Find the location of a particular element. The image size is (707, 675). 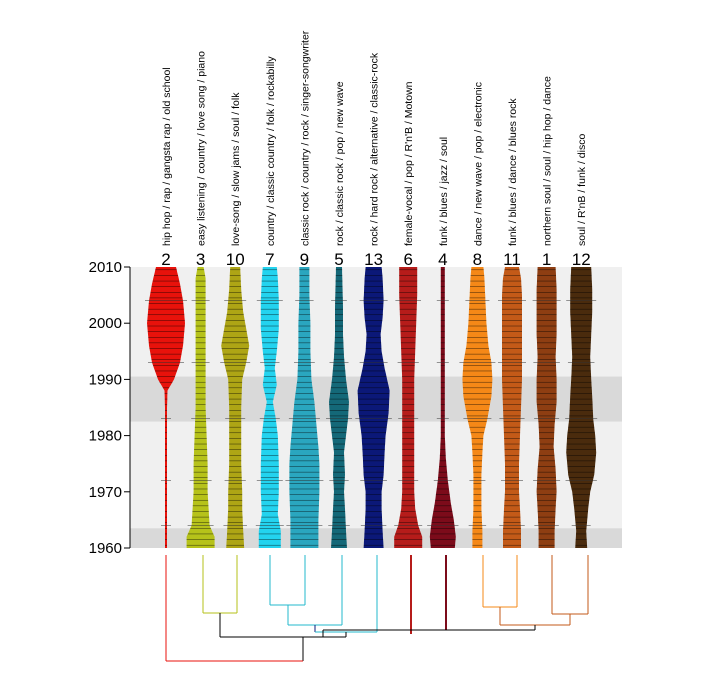

cluster-number: 2 is located at coordinates (165, 259).